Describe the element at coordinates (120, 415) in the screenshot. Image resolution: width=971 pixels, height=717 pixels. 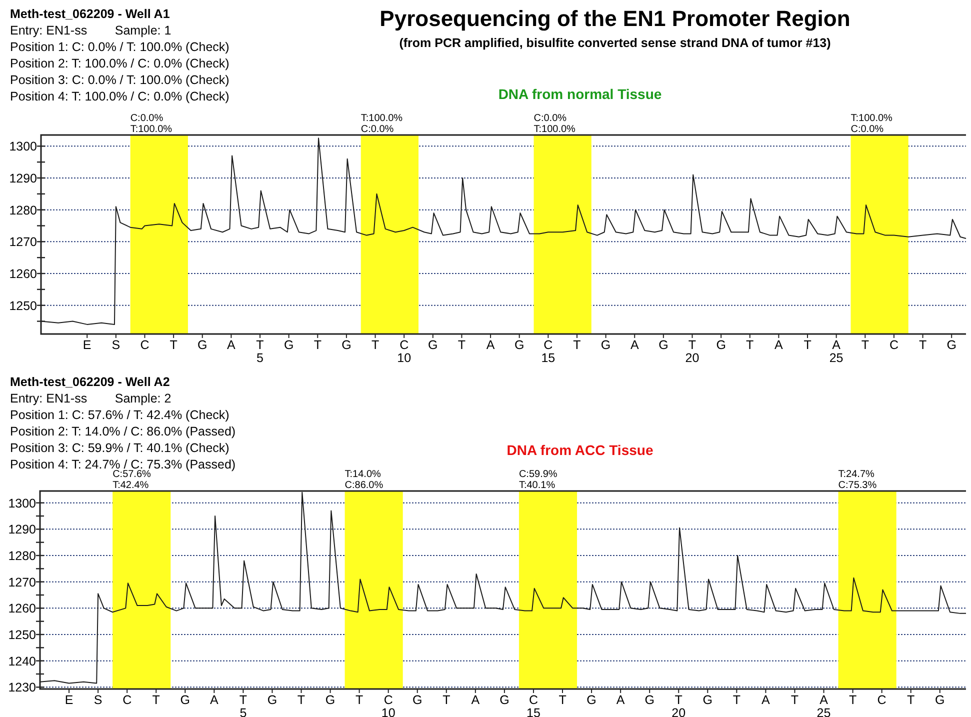
I see `text: Position 1: C: 57.6% / T: 42.4% (Check)` at that location.